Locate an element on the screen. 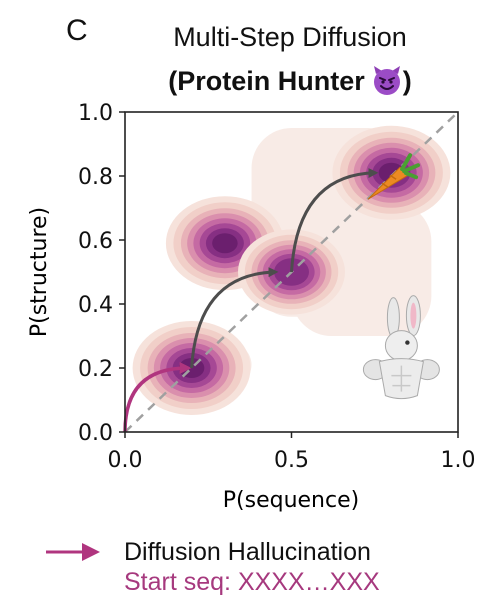  x-tick-label-0: 0.0 is located at coordinates (125, 460).